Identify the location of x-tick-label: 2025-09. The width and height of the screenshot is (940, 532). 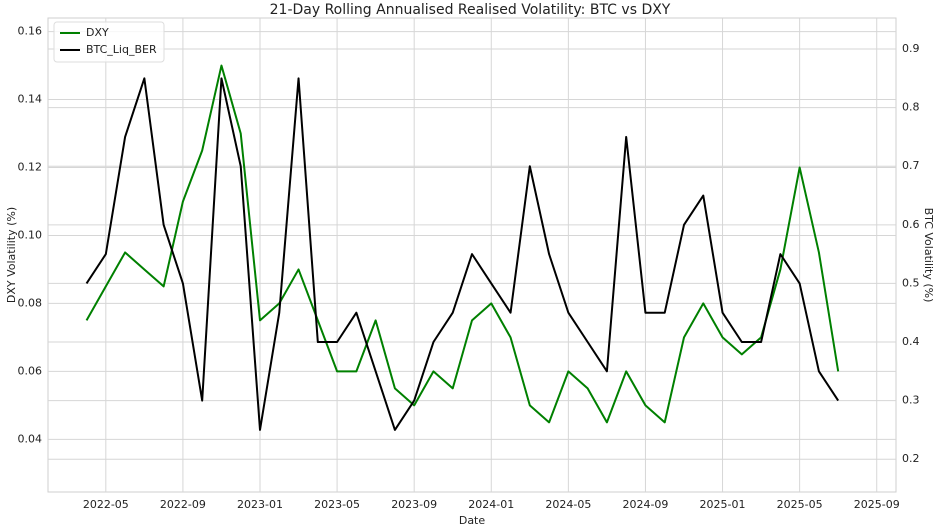
(877, 504).